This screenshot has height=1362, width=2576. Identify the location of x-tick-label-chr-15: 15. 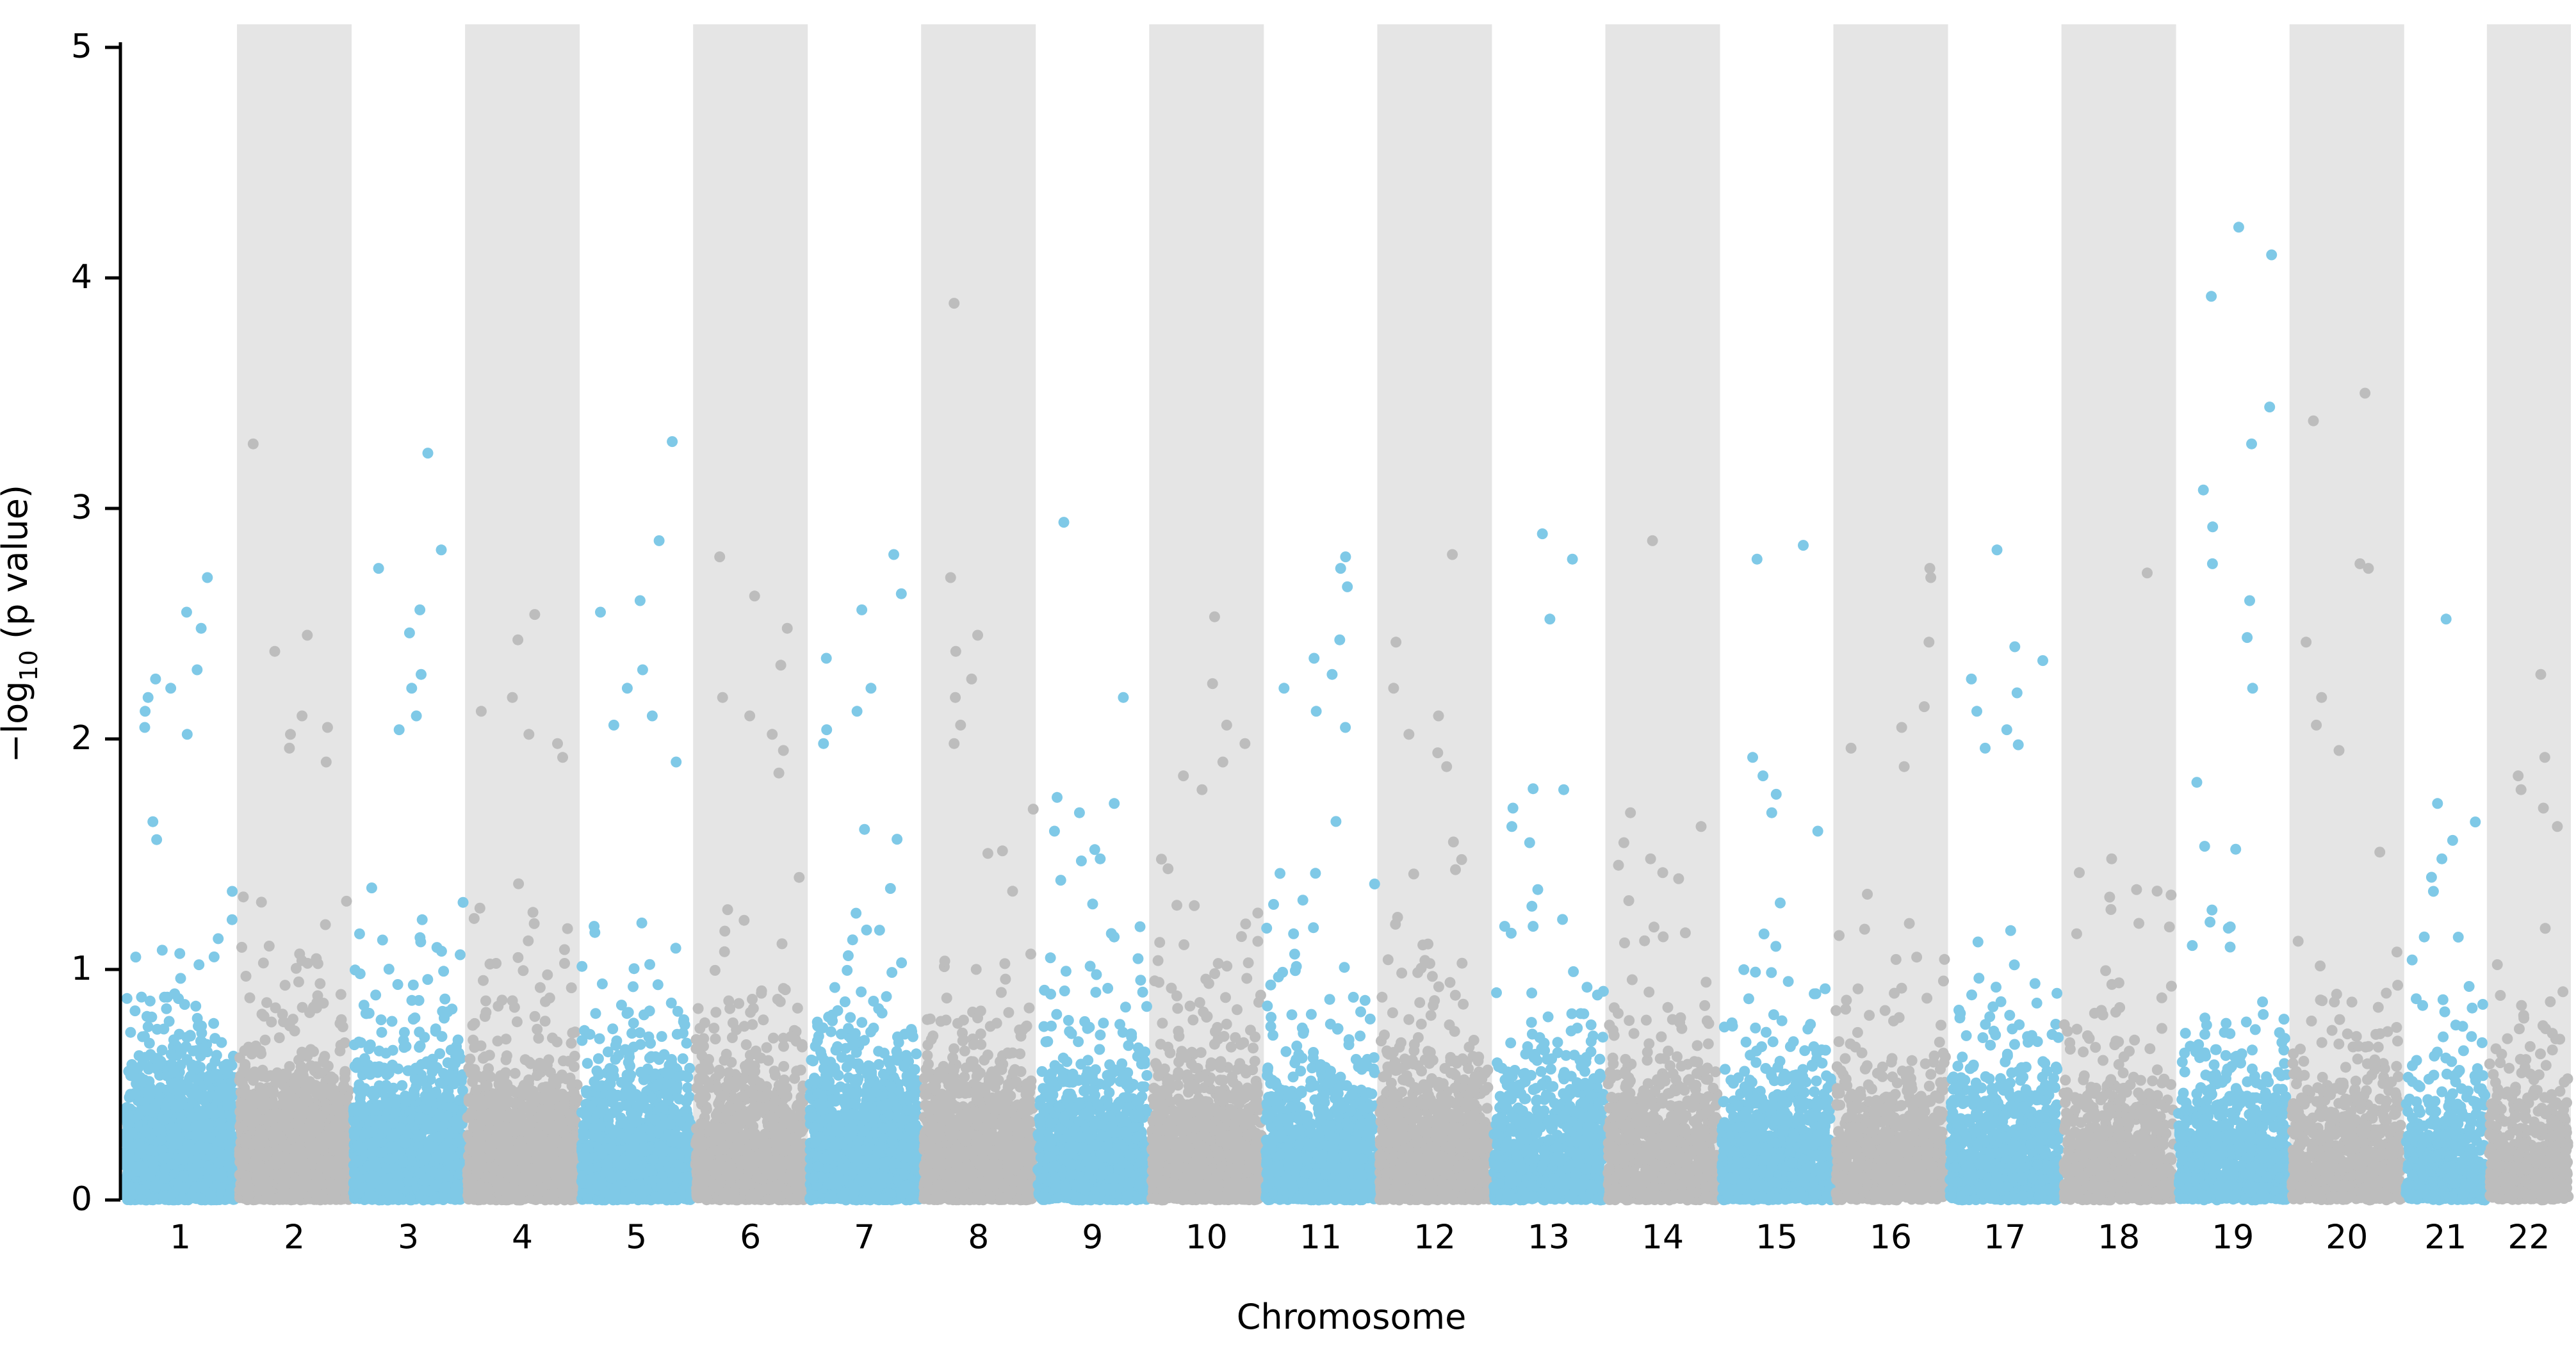
(1777, 1238).